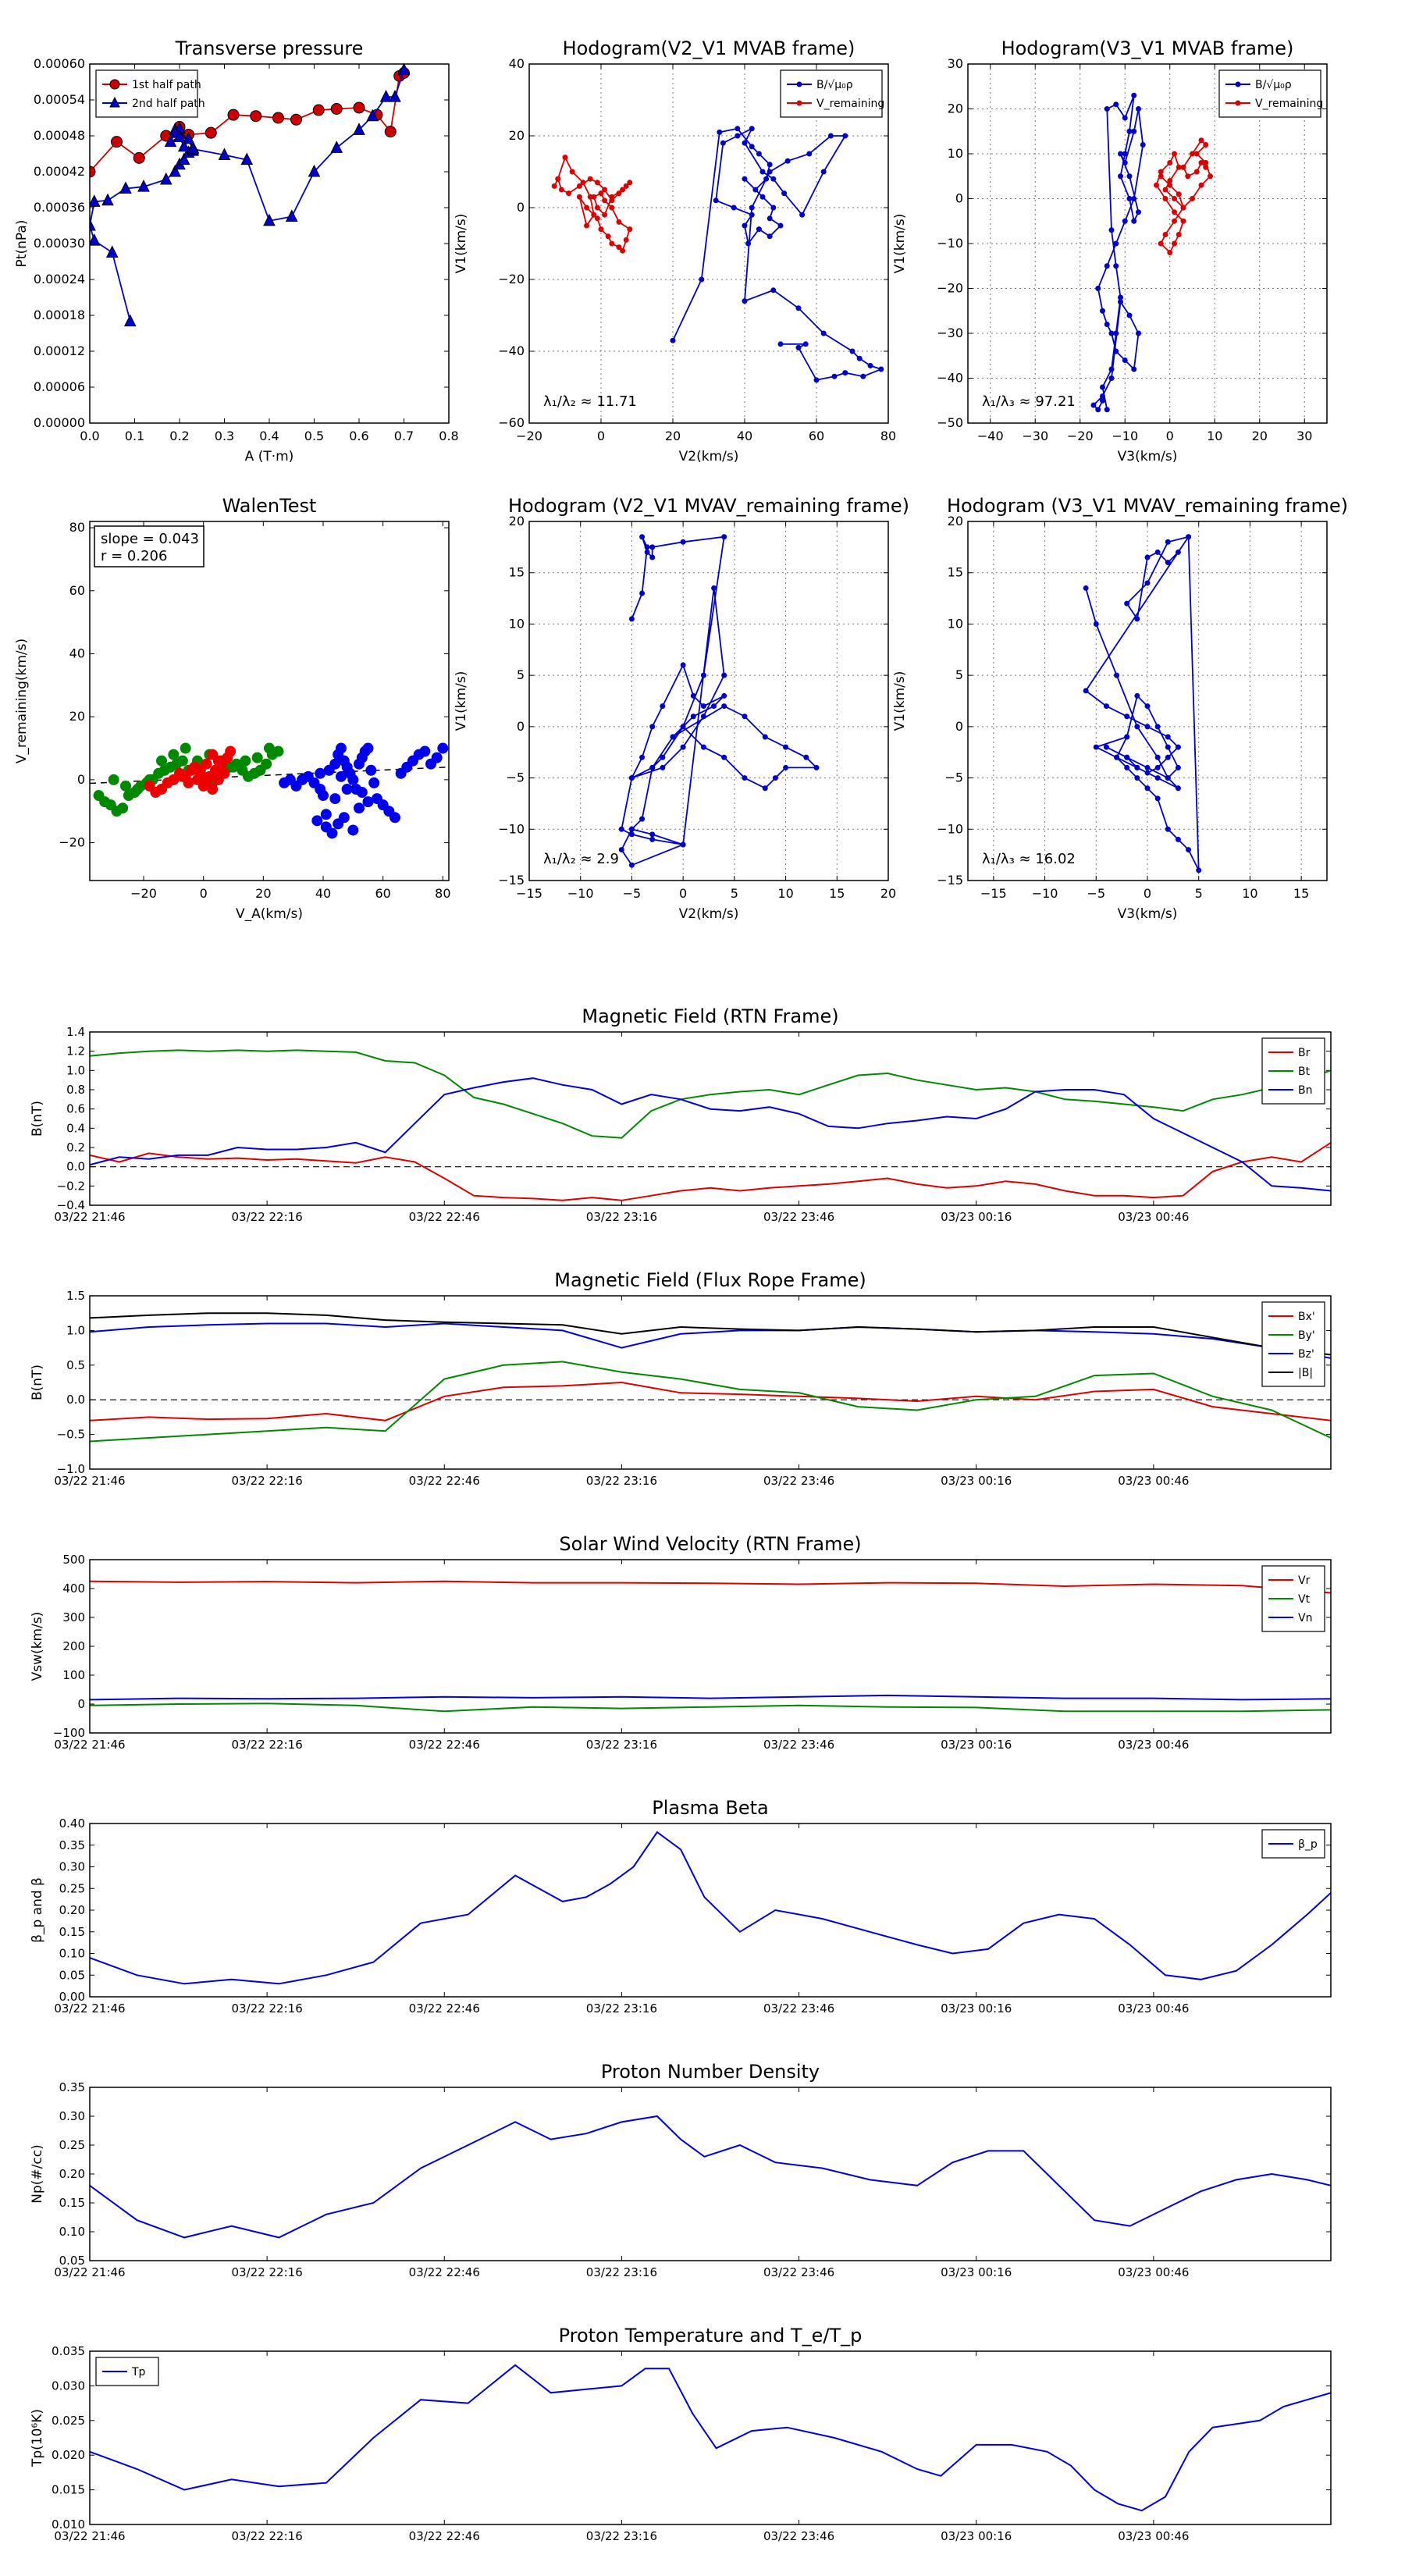 This screenshot has width=1405, height=2576. I want to click on legend-label: Vr, so click(1304, 1580).